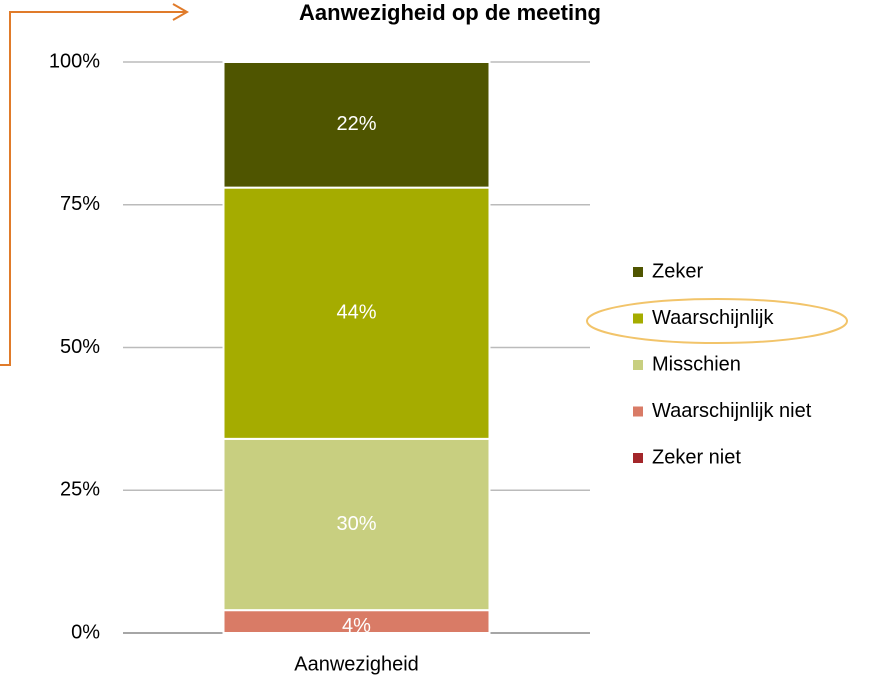  Describe the element at coordinates (80, 347) in the screenshot. I see `y-tick-label: 50%` at that location.